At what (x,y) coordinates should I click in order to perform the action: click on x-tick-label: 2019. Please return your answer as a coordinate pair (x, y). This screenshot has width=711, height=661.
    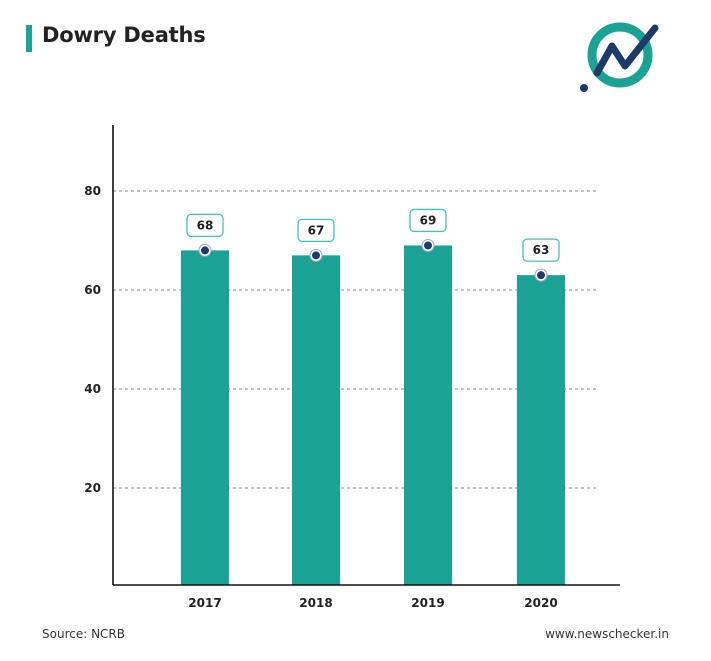
    Looking at the image, I should click on (427, 603).